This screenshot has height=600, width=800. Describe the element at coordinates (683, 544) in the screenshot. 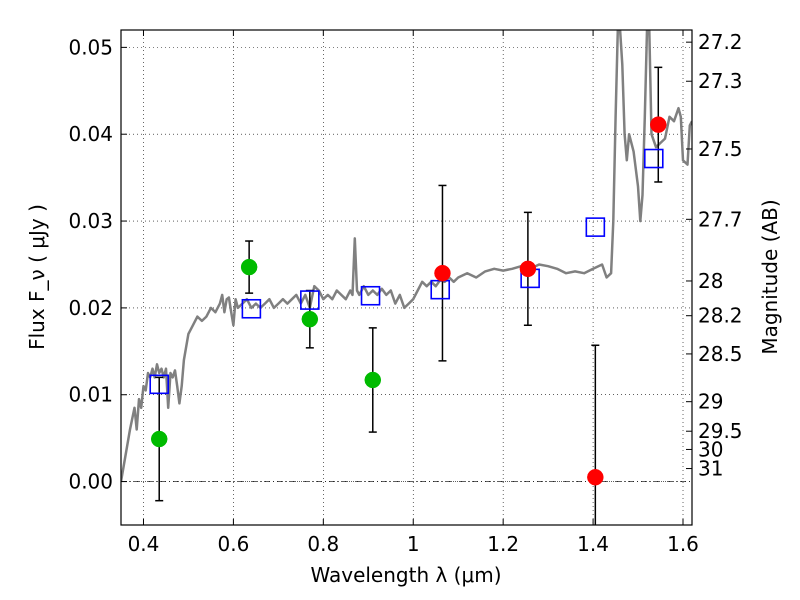

I see `x-tick-label: 1.6` at that location.